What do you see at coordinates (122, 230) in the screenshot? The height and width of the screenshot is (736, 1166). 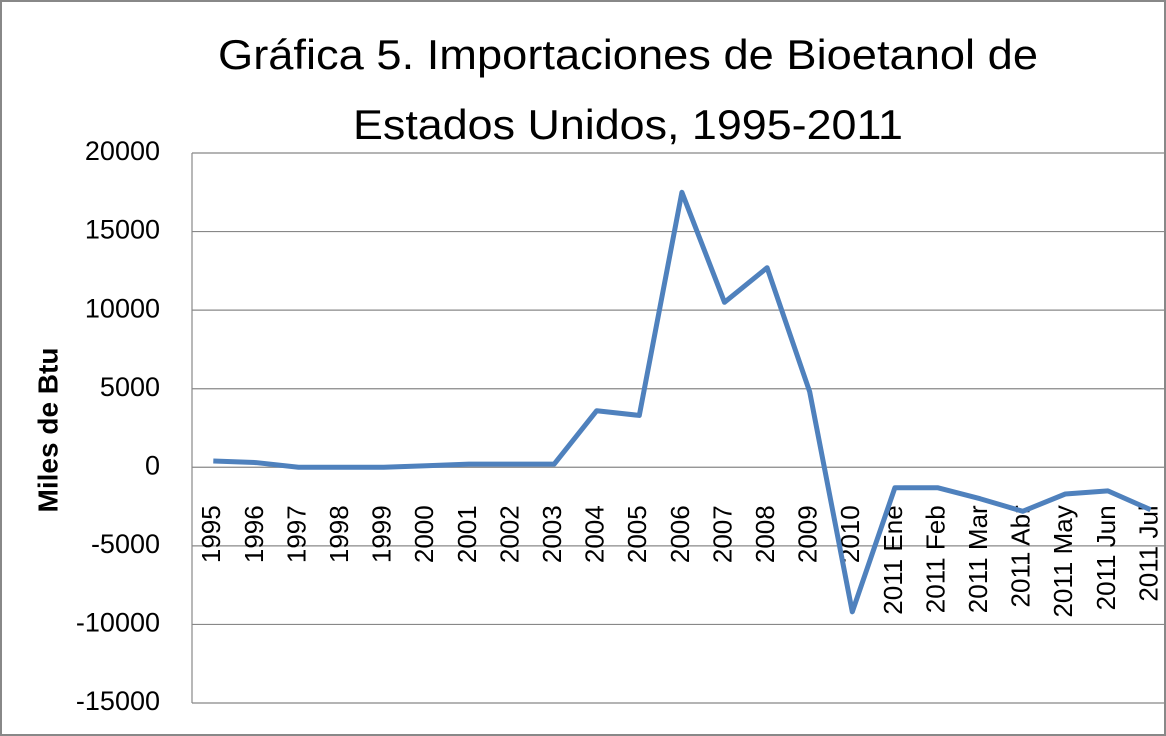 I see `y-tick-label: 15000` at bounding box center [122, 230].